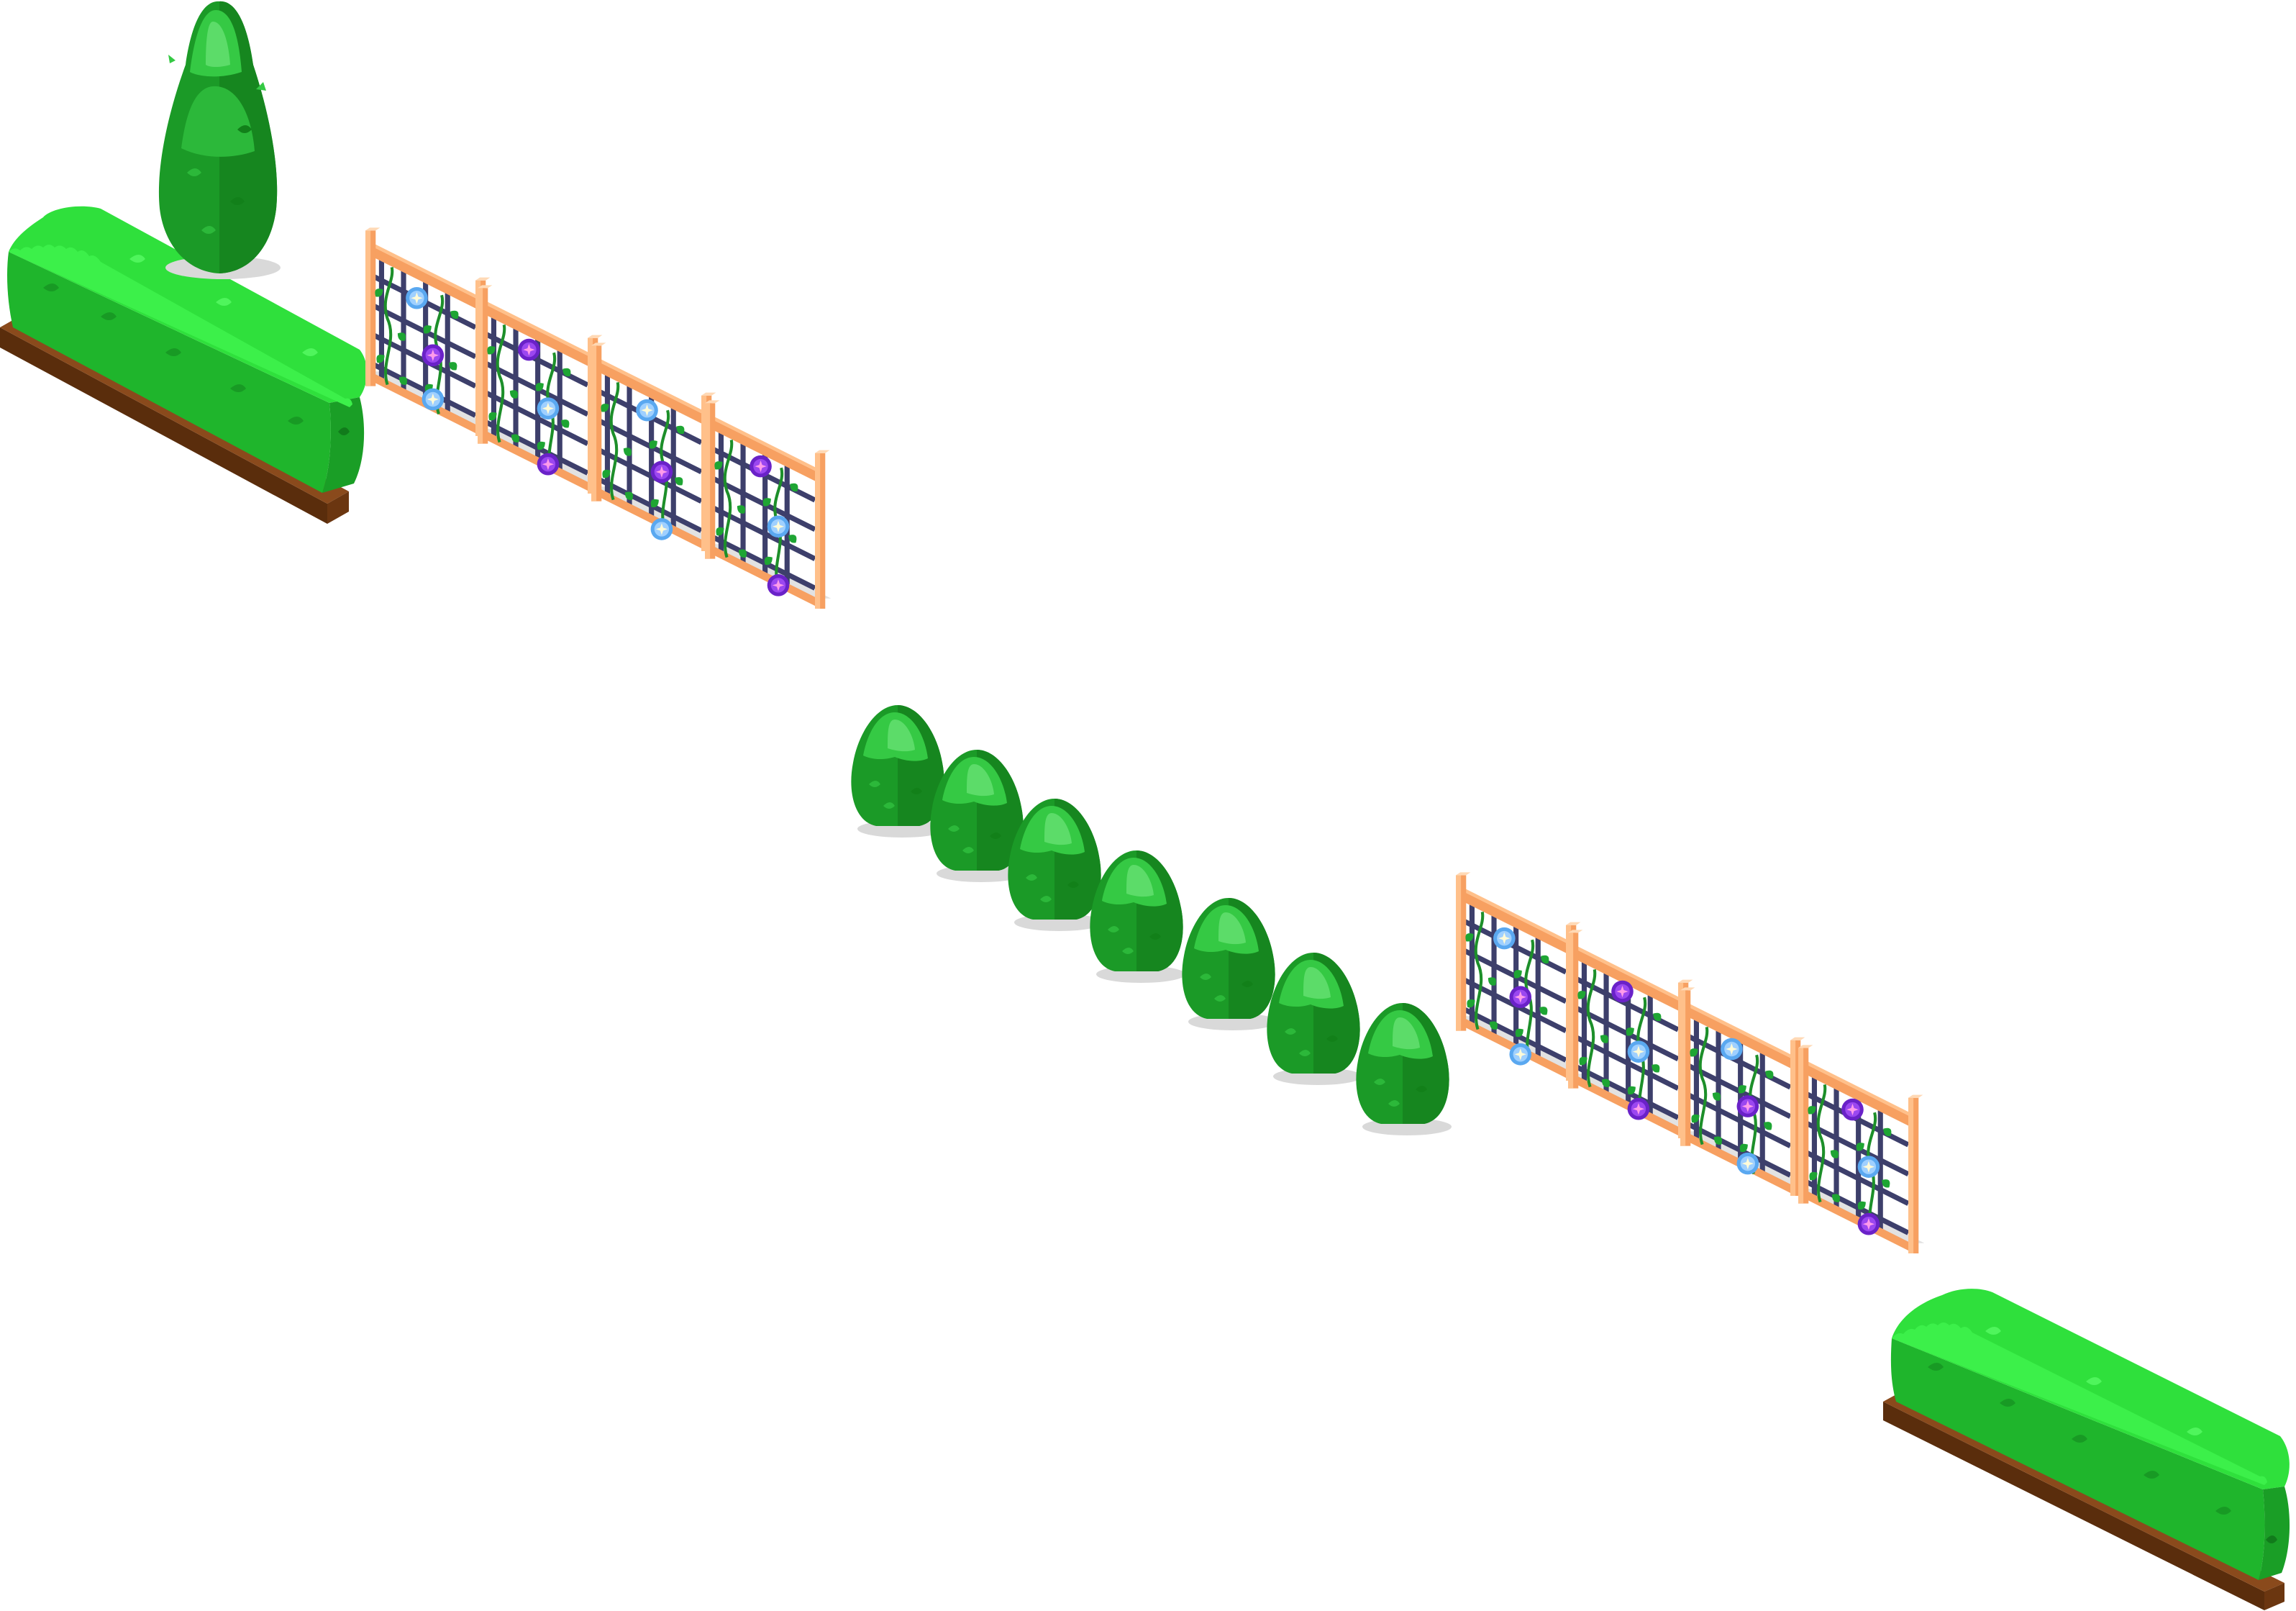  Describe the element at coordinates (2086, 1449) in the screenshot. I see `hedge-right` at that location.